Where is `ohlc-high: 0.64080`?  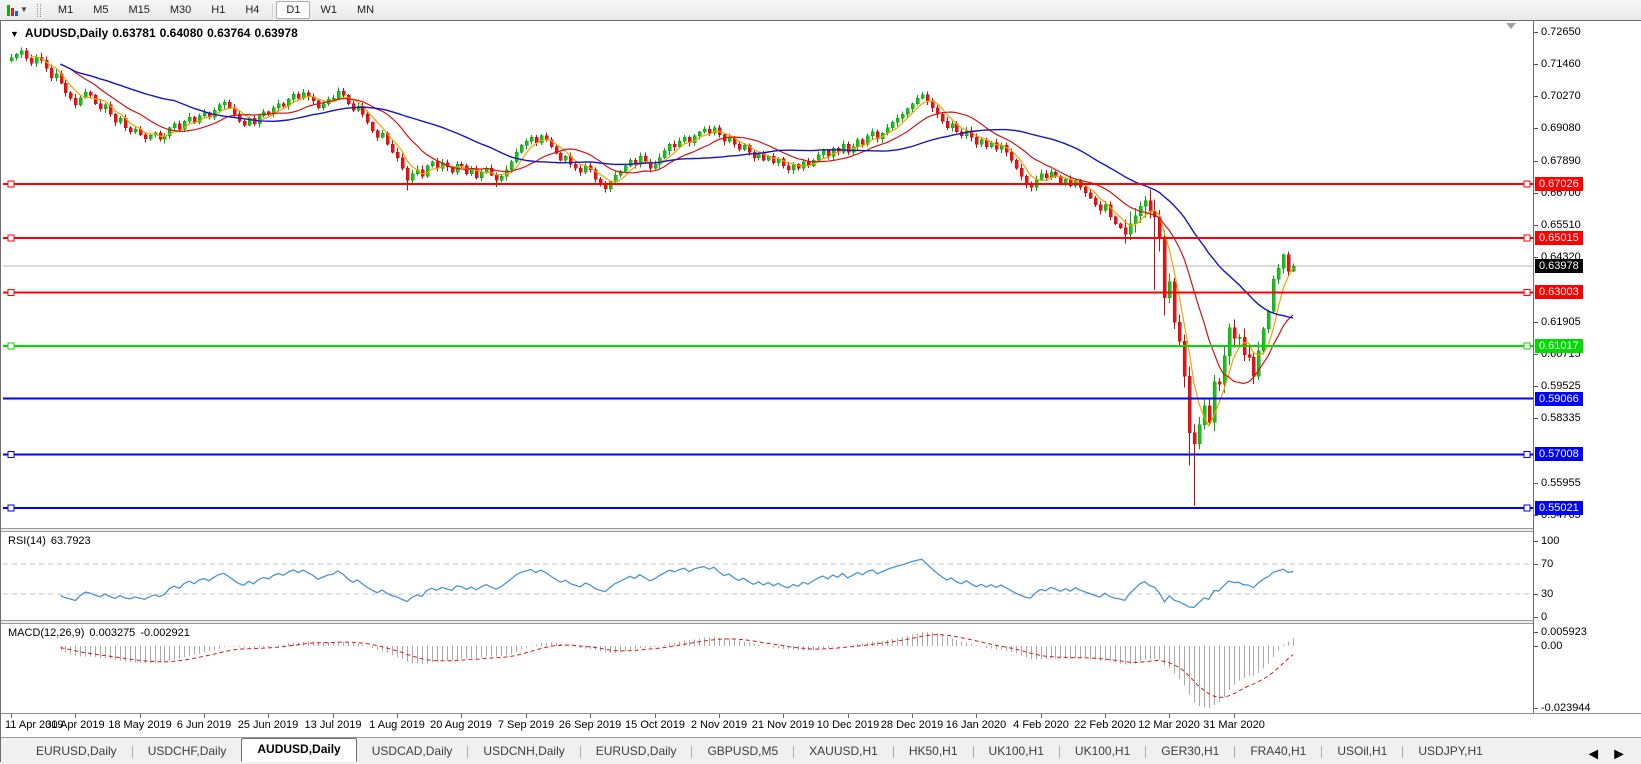 ohlc-high: 0.64080 is located at coordinates (181, 33).